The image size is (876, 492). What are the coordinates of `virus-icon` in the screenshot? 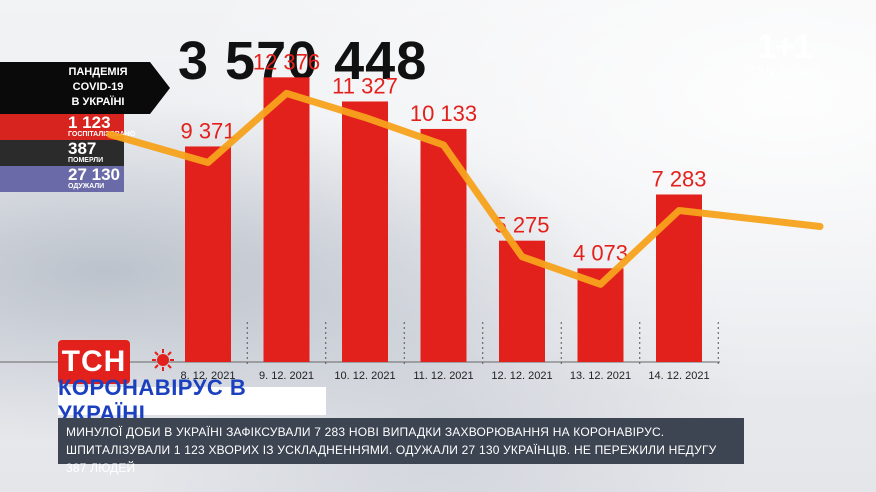 It's located at (163, 360).